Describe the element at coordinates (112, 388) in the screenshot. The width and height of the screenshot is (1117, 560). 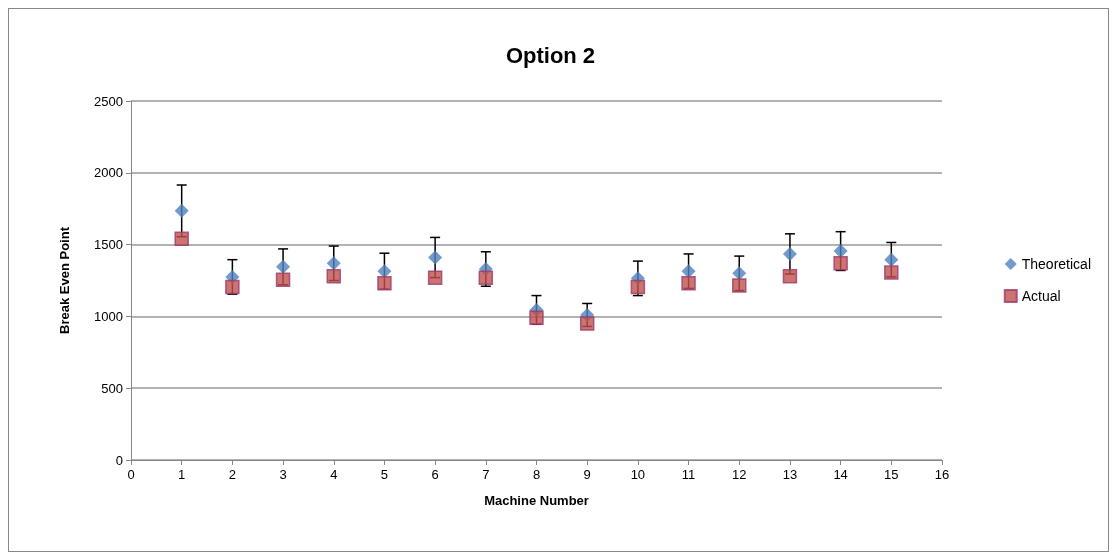
I see `y-tick-label: 500` at that location.